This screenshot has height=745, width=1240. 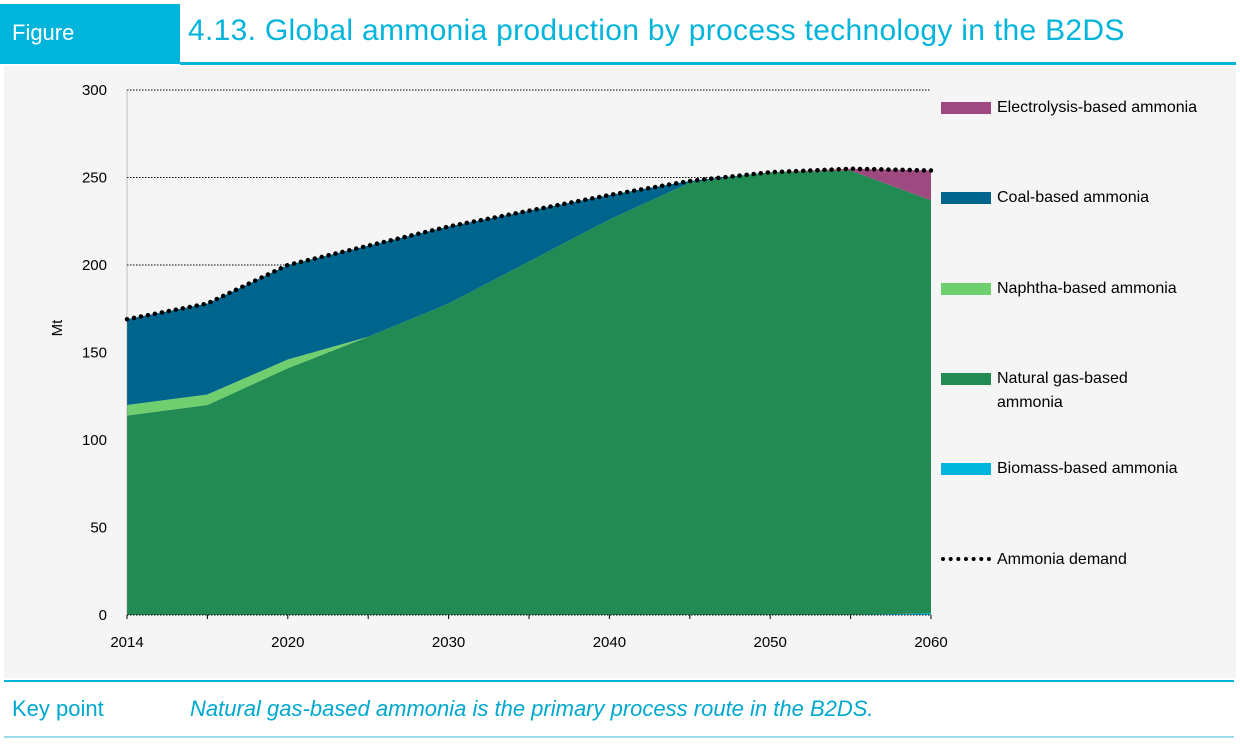 What do you see at coordinates (609, 642) in the screenshot?
I see `x-tick-label: 2040` at bounding box center [609, 642].